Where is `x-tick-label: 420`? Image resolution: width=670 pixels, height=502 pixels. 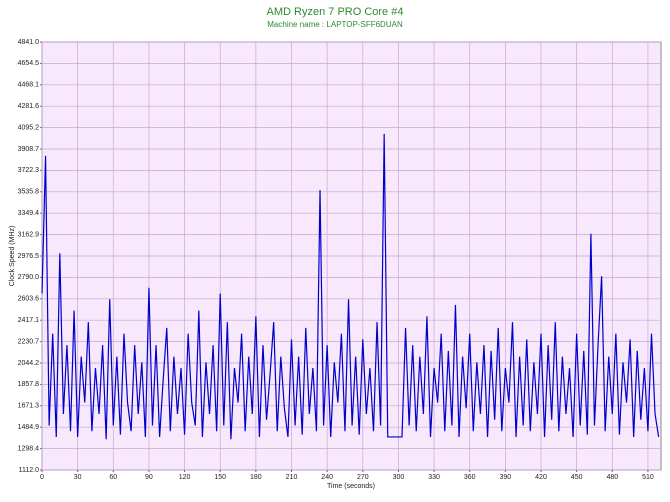 x-tick-label: 420 is located at coordinates (541, 477).